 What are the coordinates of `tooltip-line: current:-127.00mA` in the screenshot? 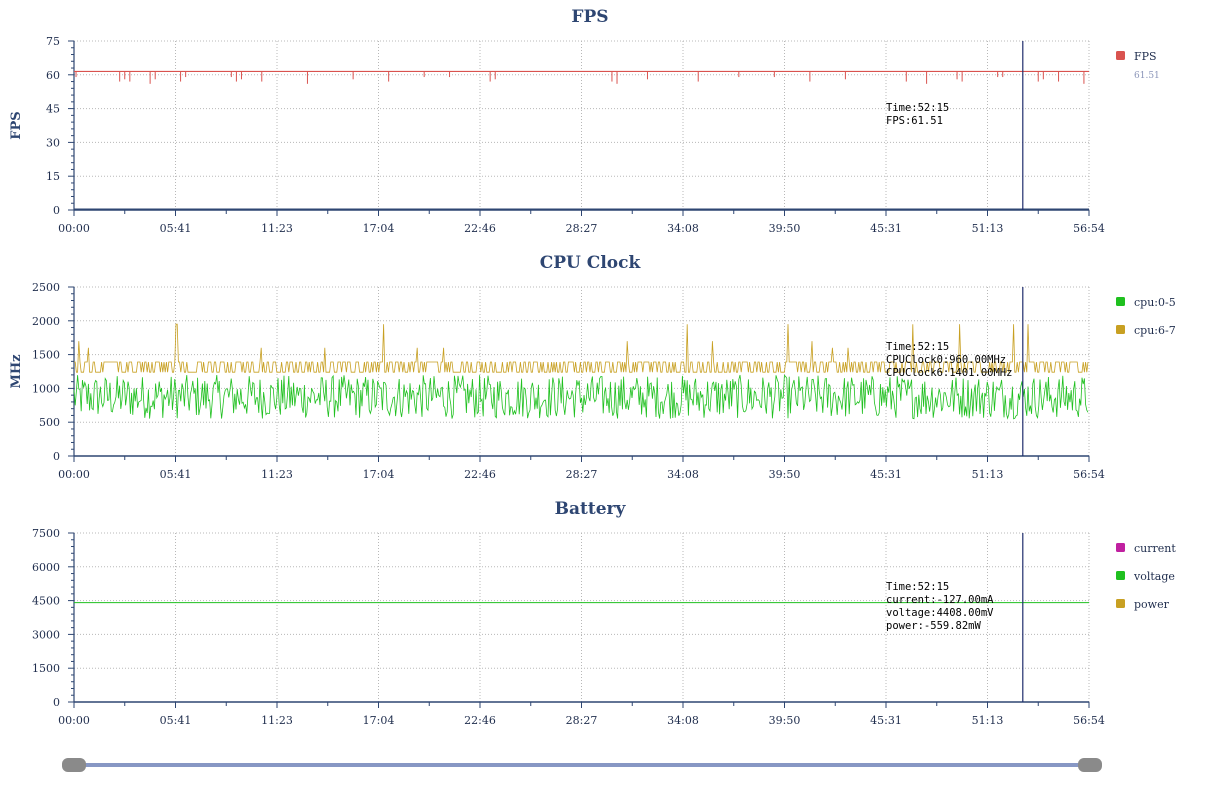 It's located at (940, 600).